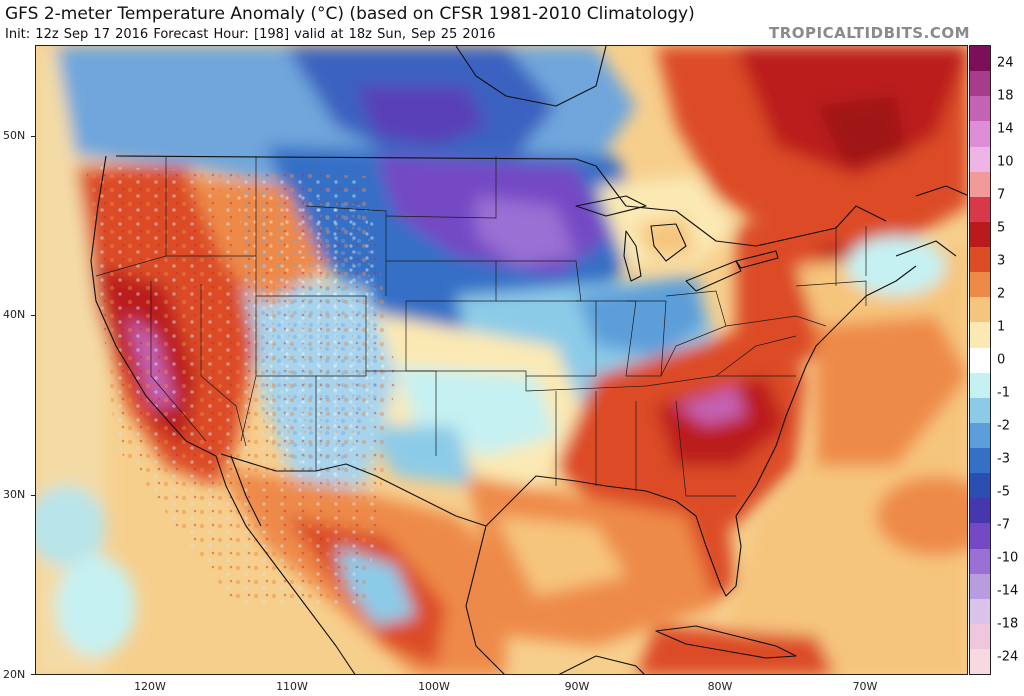 The height and width of the screenshot is (696, 1024). What do you see at coordinates (501, 201) in the screenshot?
I see `us-canada-border` at bounding box center [501, 201].